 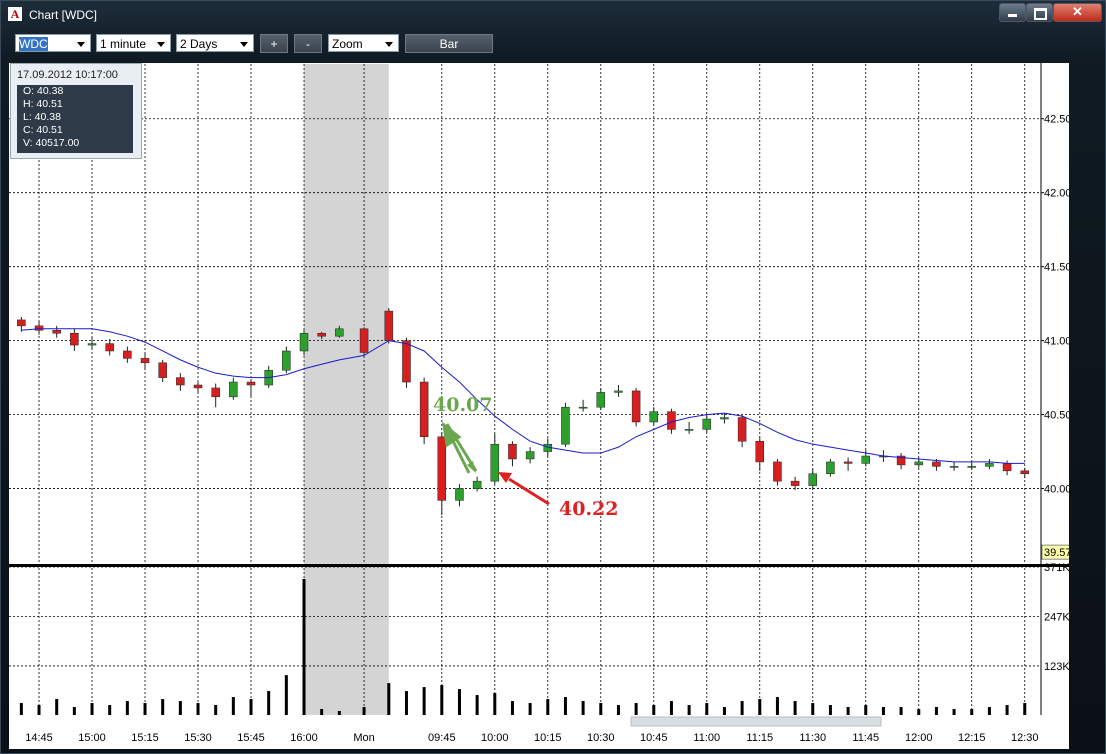 What do you see at coordinates (53, 43) in the screenshot?
I see `symbol-select: WDC` at bounding box center [53, 43].